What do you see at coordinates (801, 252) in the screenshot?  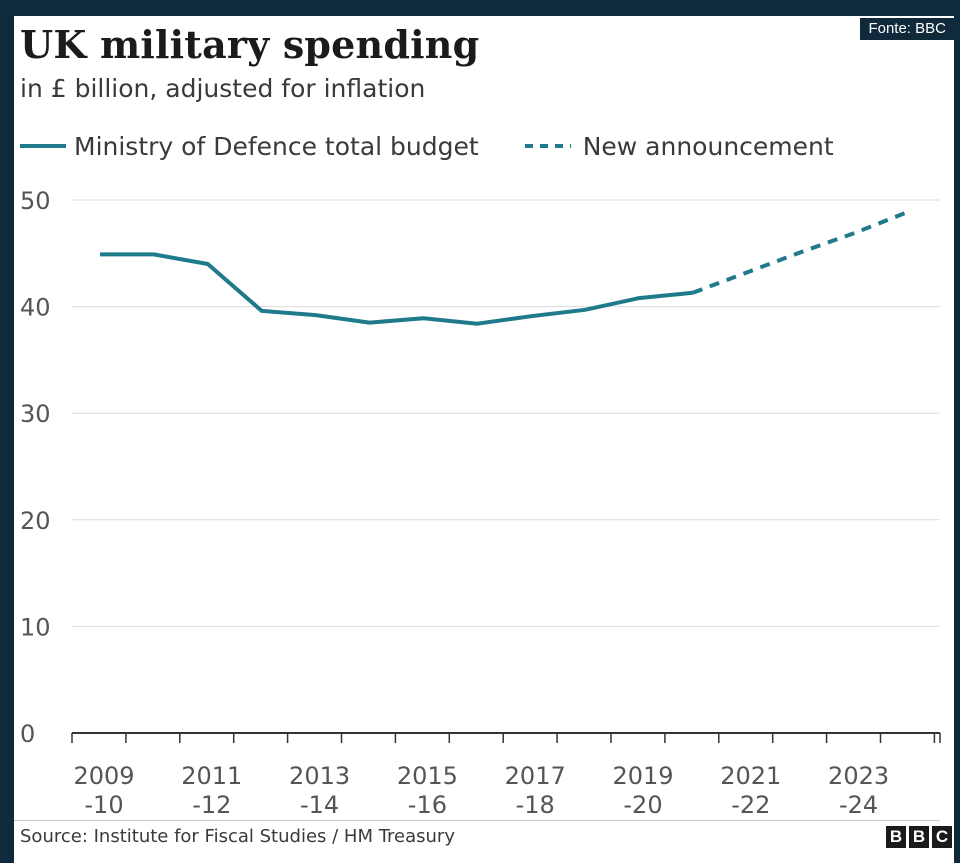 I see `series-line-new-announcement` at bounding box center [801, 252].